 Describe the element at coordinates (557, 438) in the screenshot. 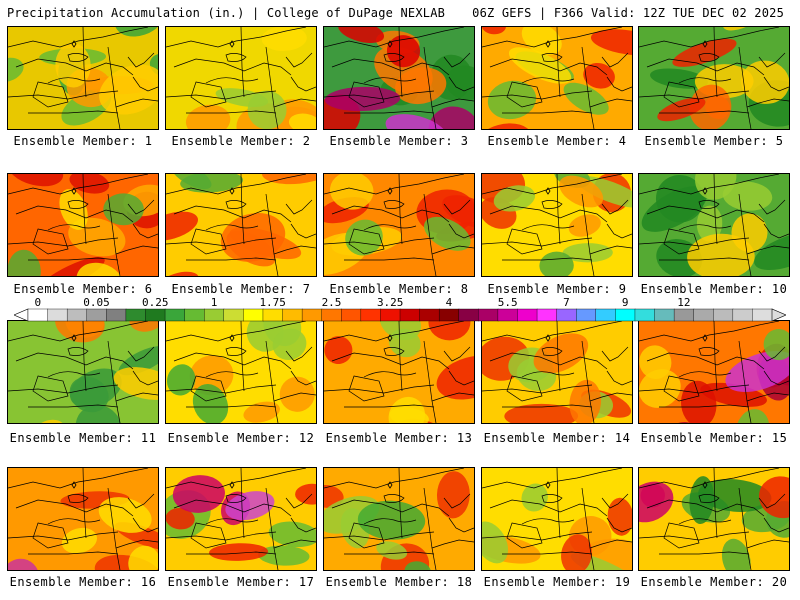

I see `ensemble-member-label: Ensemble Member: 14` at that location.